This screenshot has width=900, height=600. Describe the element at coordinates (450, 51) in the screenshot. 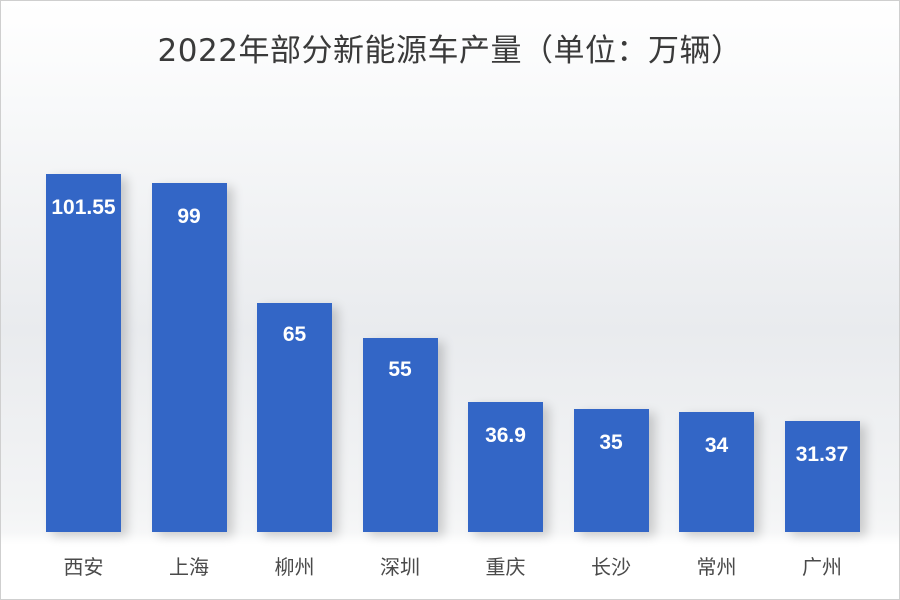

I see `chart-title: 2022年部分新能源车产量（单位：万辆）` at that location.